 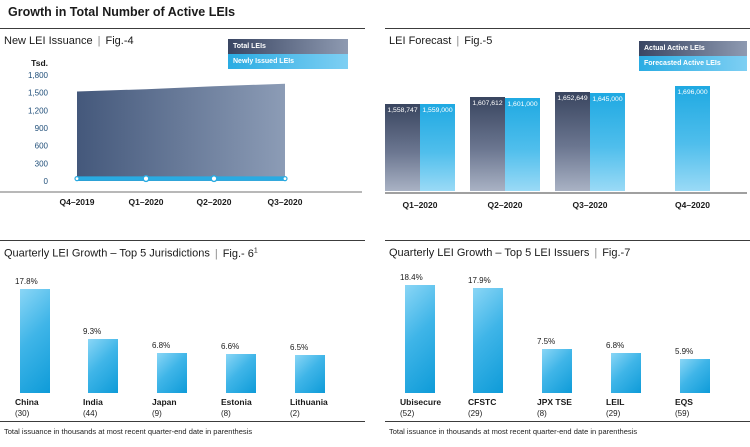 I want to click on bar-group: 1,652,649 1,645,000, so click(x=590, y=110).